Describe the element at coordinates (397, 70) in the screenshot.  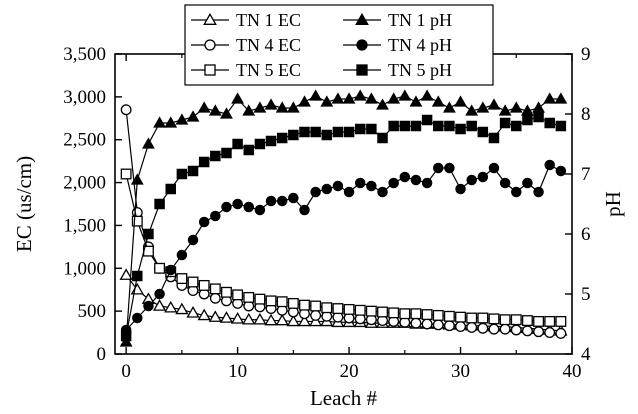
I see `legend-item-tn-5-ph: TN 5 pH` at that location.